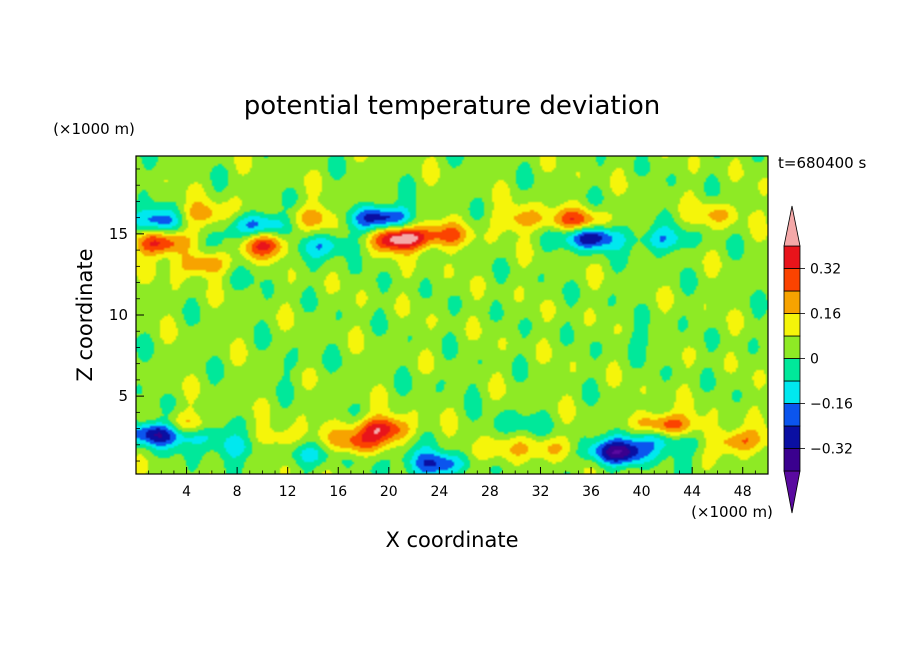 This screenshot has width=904, height=654. I want to click on x-unit-label: (×1000 m), so click(732, 512).